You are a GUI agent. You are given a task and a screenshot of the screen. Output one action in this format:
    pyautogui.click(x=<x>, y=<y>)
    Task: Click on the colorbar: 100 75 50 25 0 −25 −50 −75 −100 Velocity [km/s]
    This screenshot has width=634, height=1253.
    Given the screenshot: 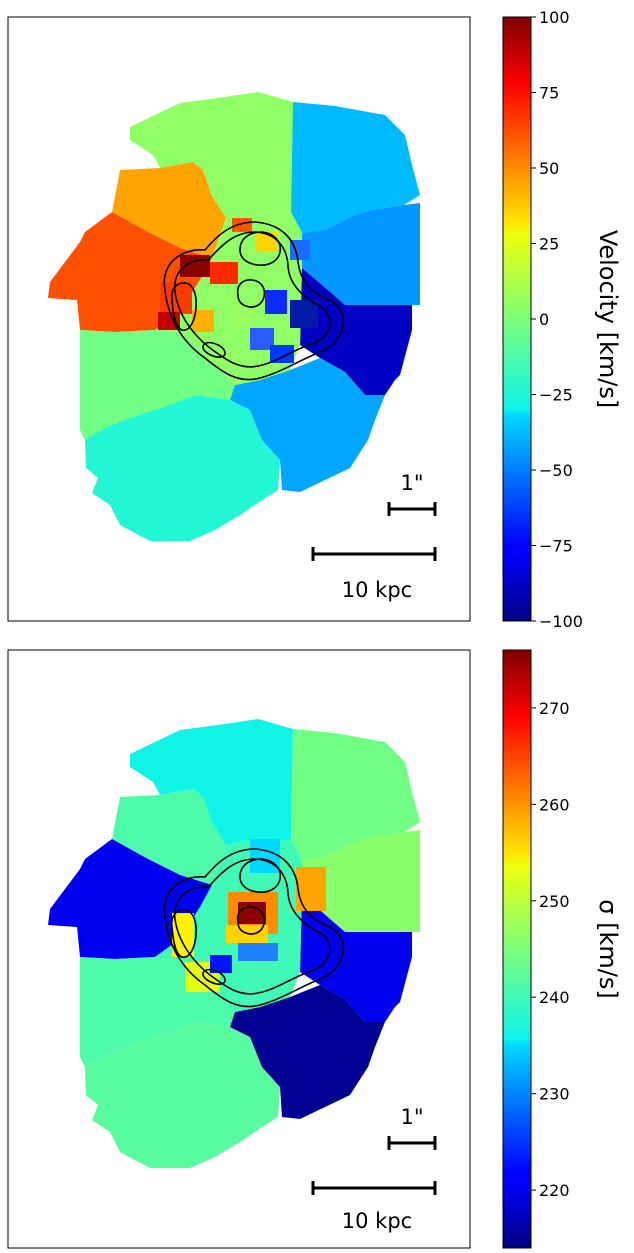 What is the action you would take?
    pyautogui.click(x=562, y=317)
    